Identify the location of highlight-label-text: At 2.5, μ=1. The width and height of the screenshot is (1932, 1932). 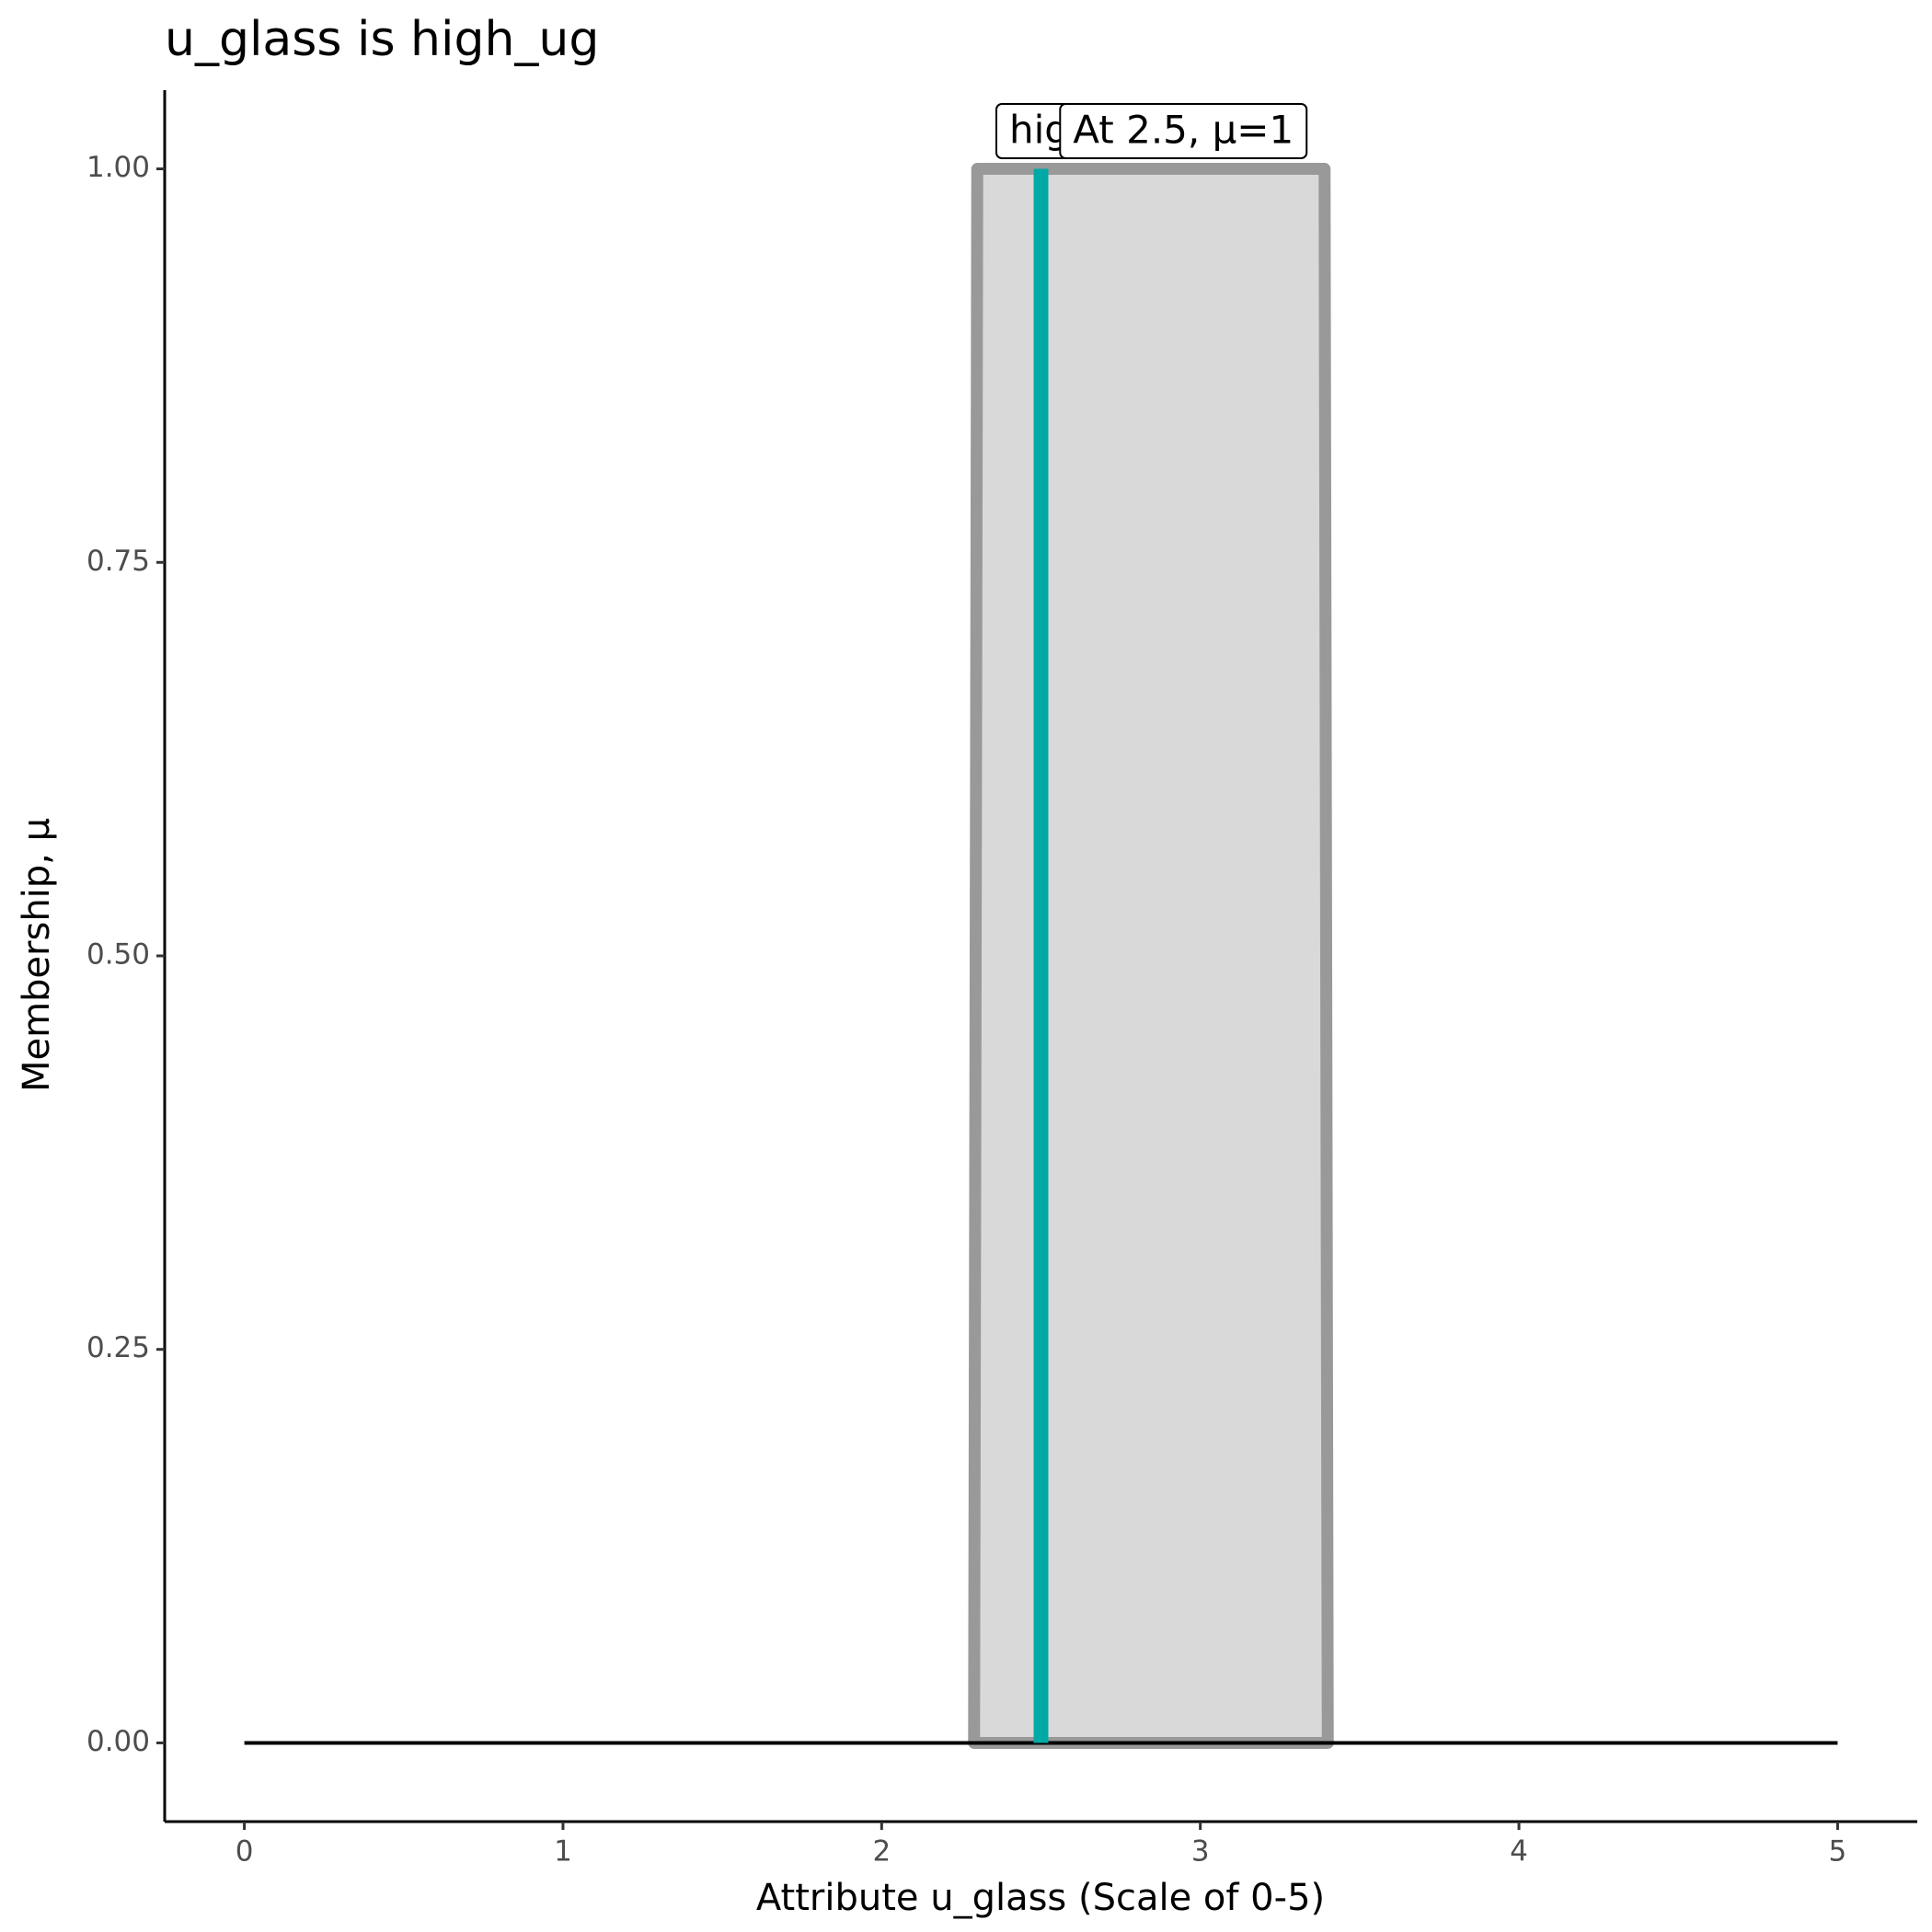
(1183, 130).